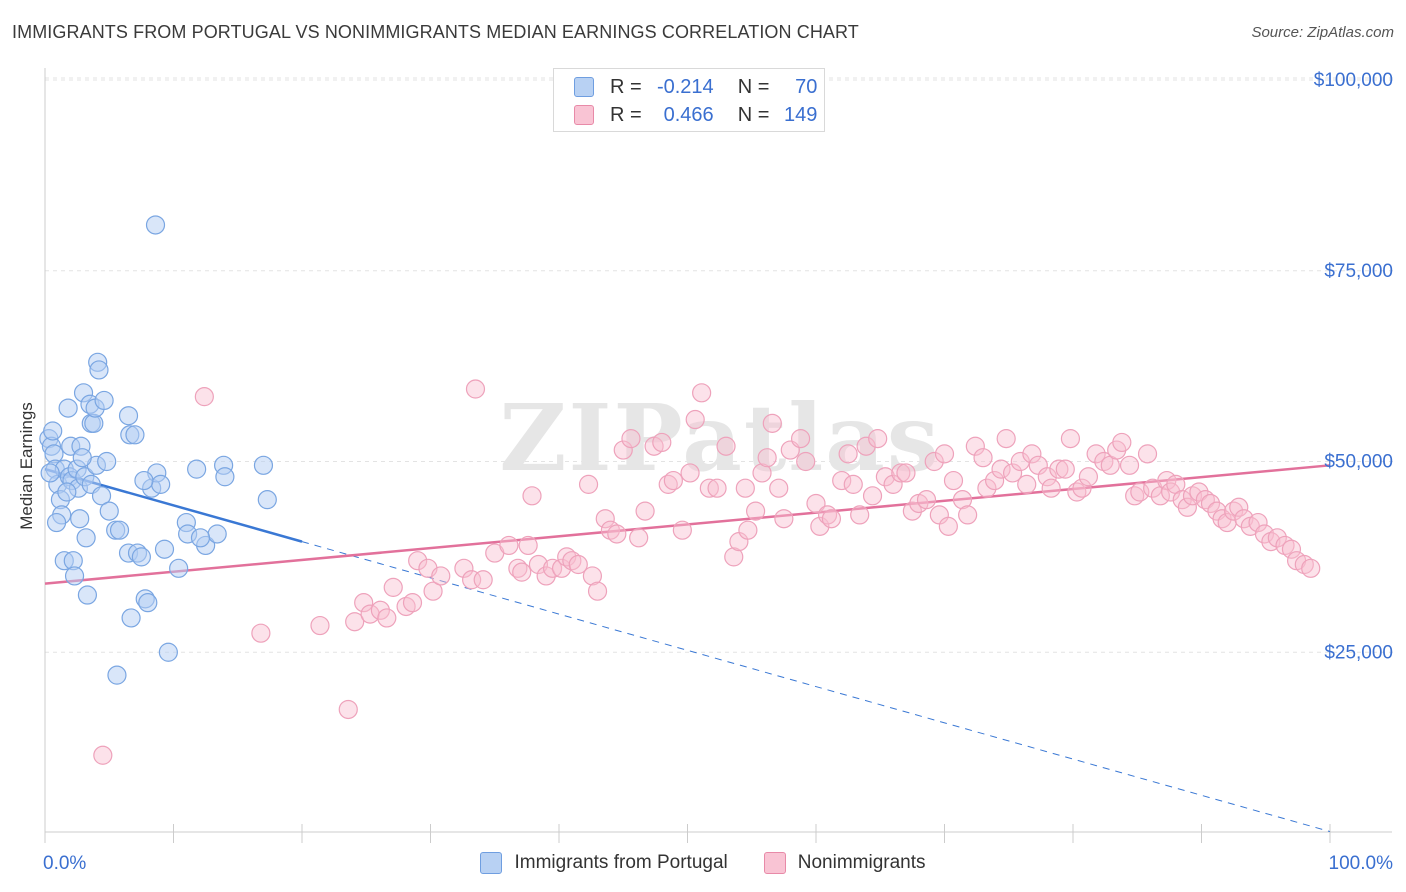 Image resolution: width=1406 pixels, height=892 pixels. What do you see at coordinates (685, 86) in the screenshot?
I see `legend-r-value-blue: -0.214` at bounding box center [685, 86].